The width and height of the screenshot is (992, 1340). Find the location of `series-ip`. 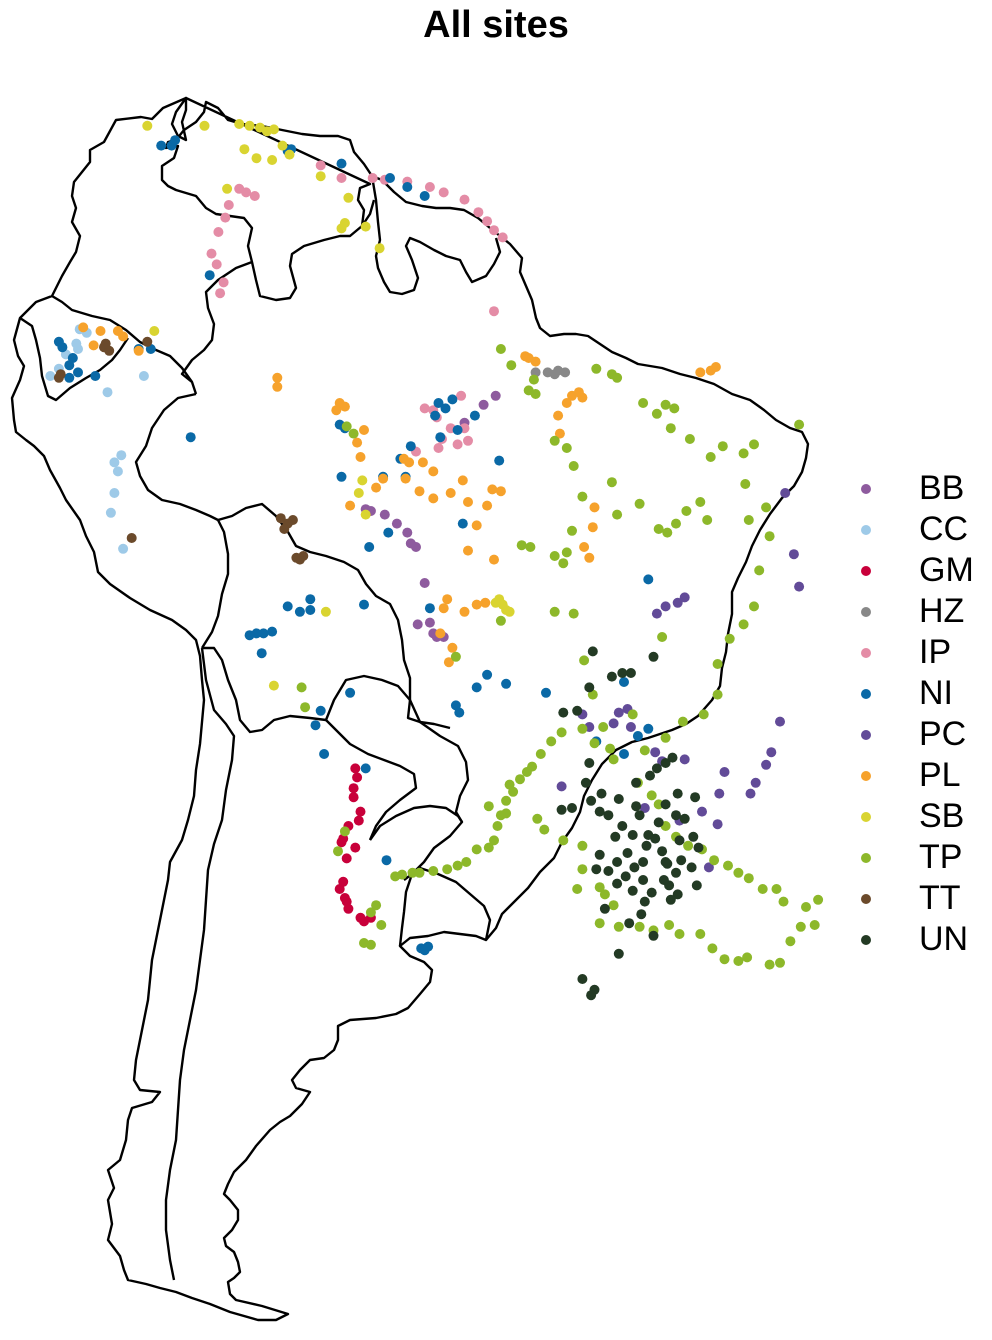

series-ip is located at coordinates (357, 308).